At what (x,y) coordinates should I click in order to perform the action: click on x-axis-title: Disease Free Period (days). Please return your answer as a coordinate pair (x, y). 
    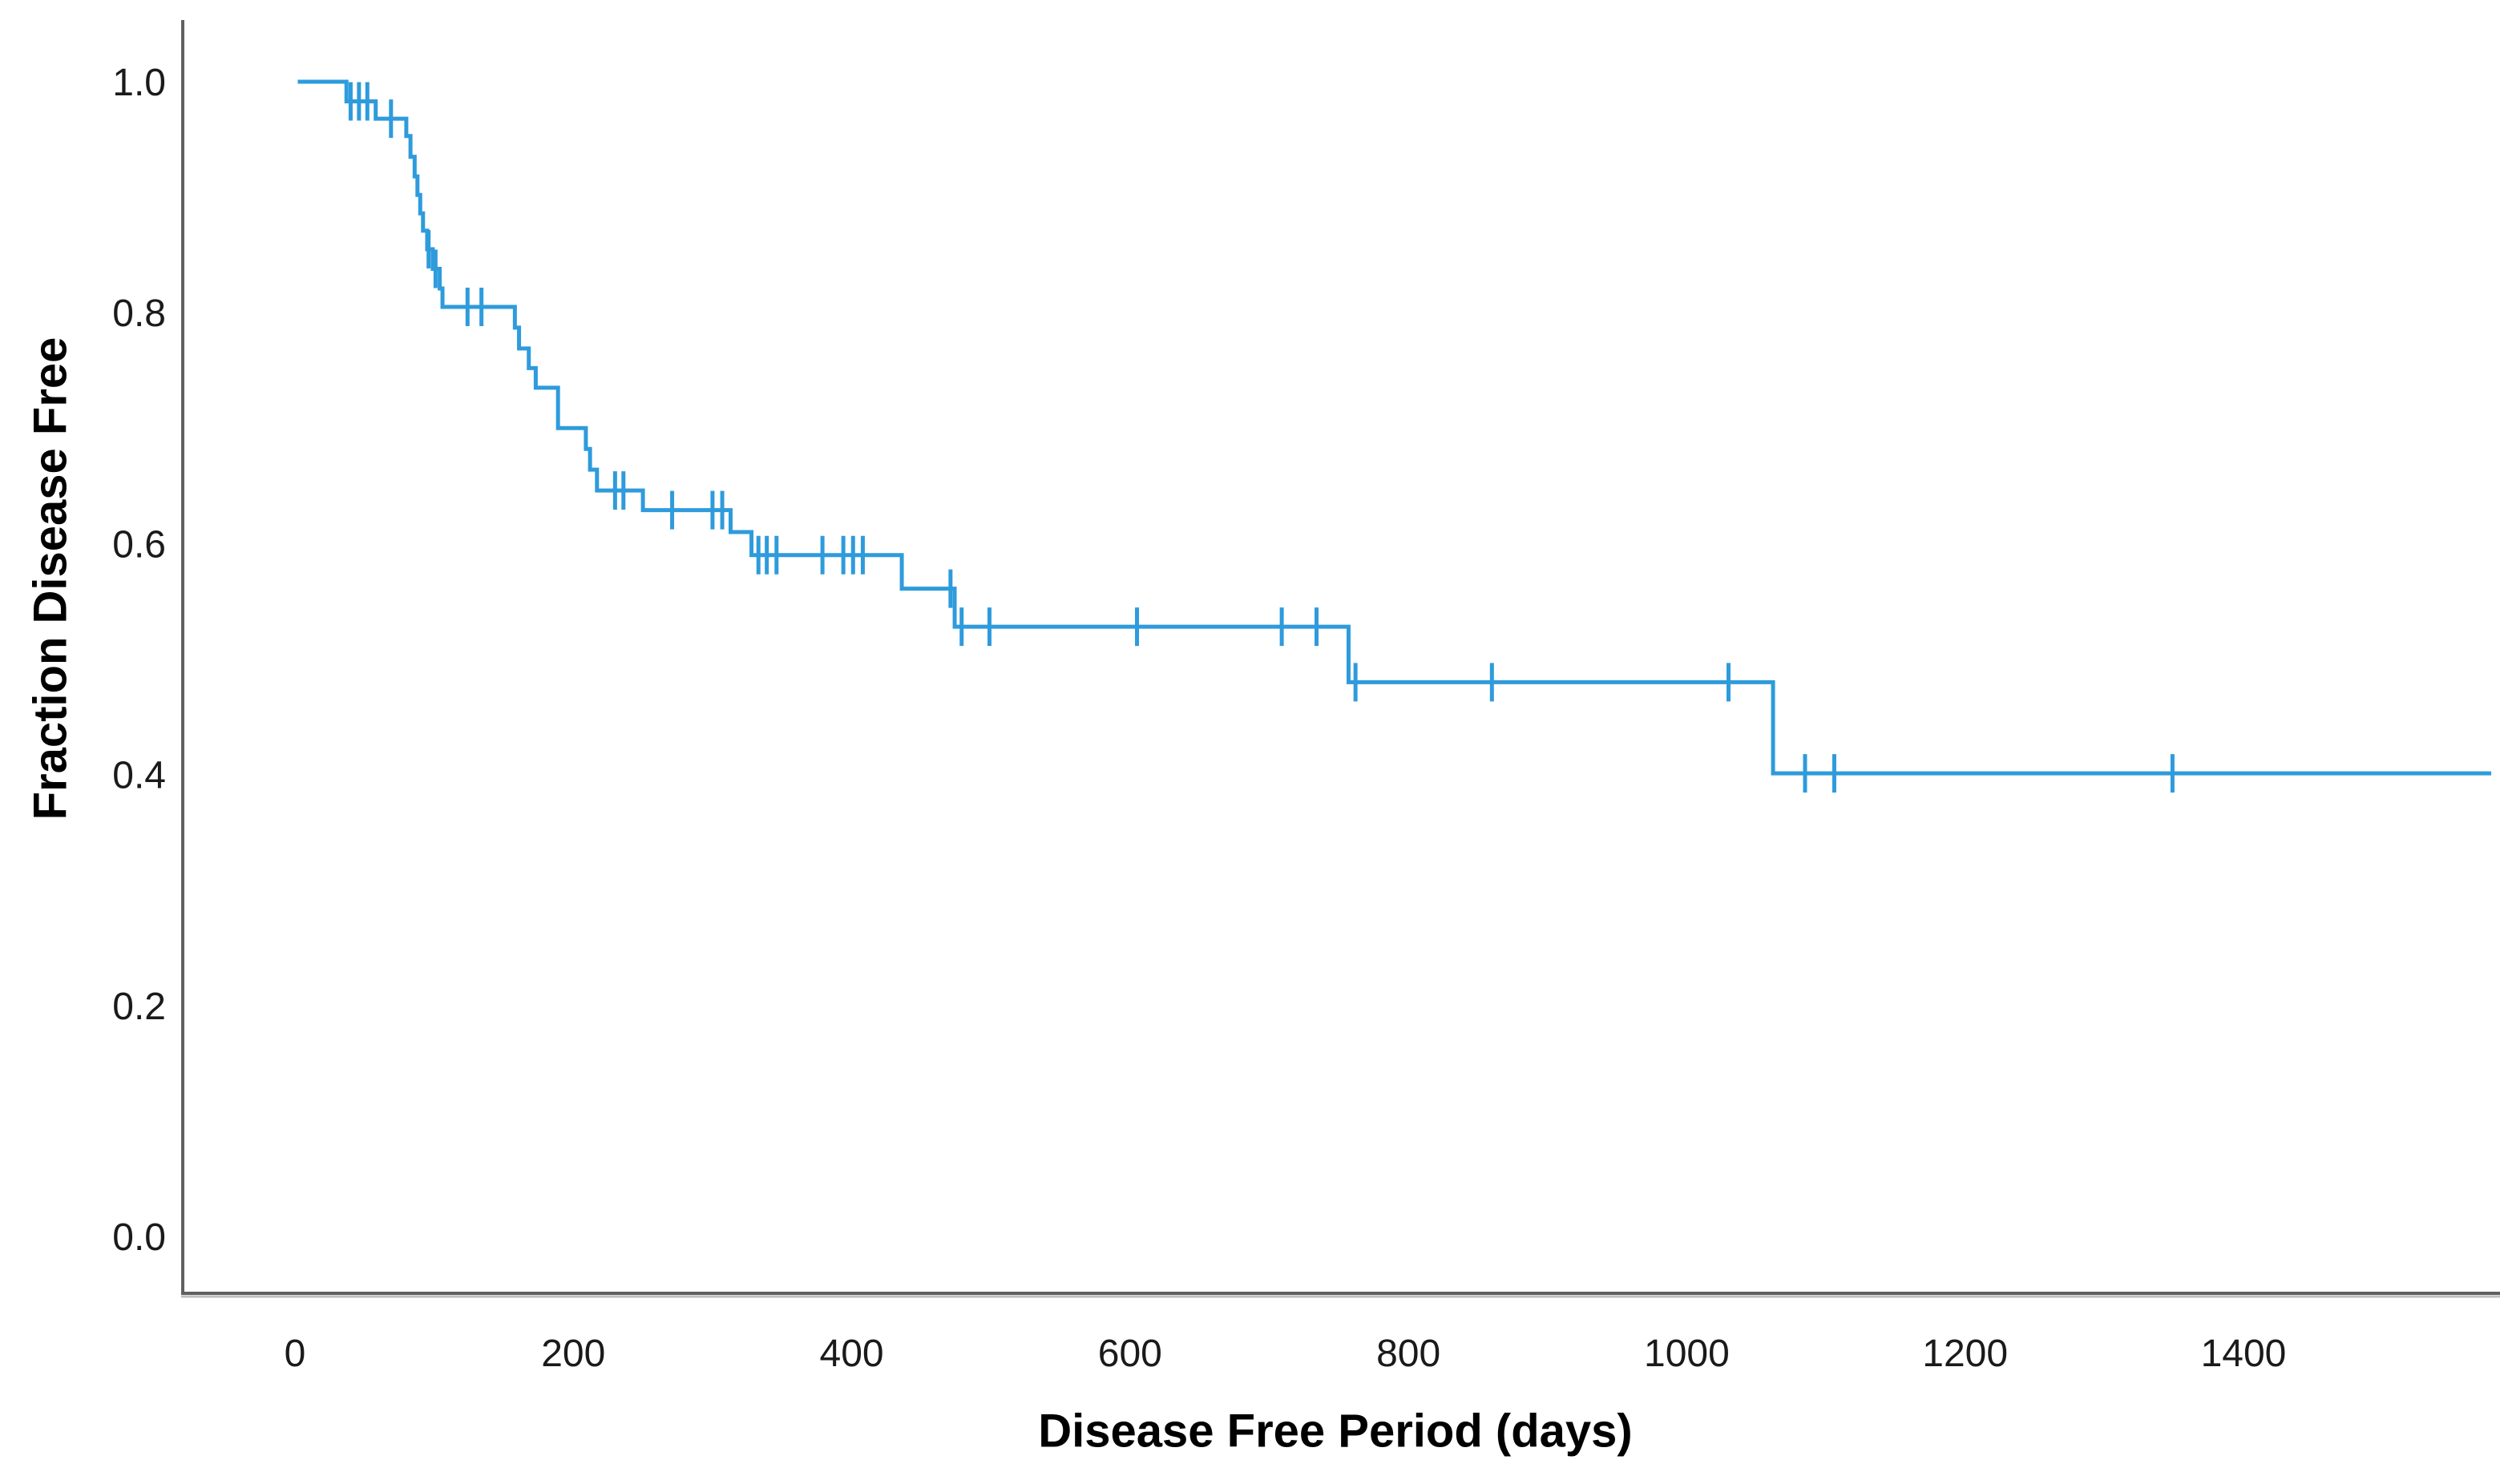
    Looking at the image, I should click on (1335, 1432).